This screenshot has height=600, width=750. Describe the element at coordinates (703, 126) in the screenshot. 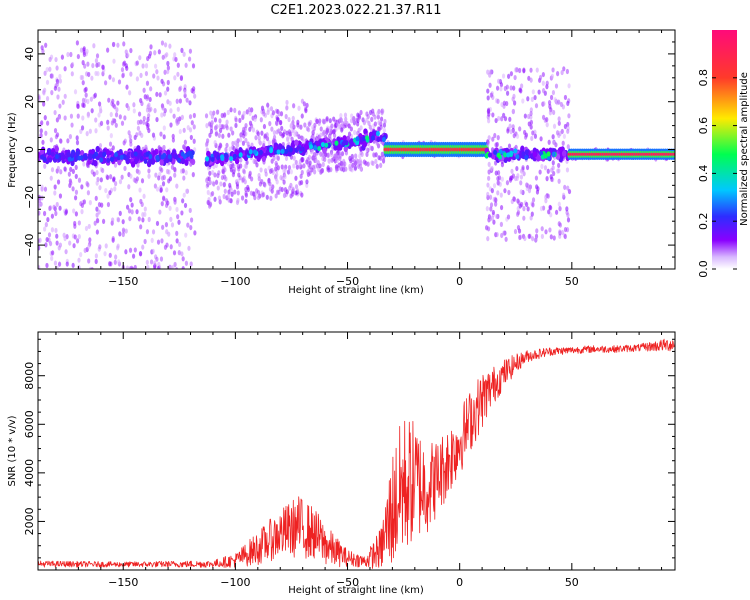

I see `colorbar-tick-label: 0.6` at that location.